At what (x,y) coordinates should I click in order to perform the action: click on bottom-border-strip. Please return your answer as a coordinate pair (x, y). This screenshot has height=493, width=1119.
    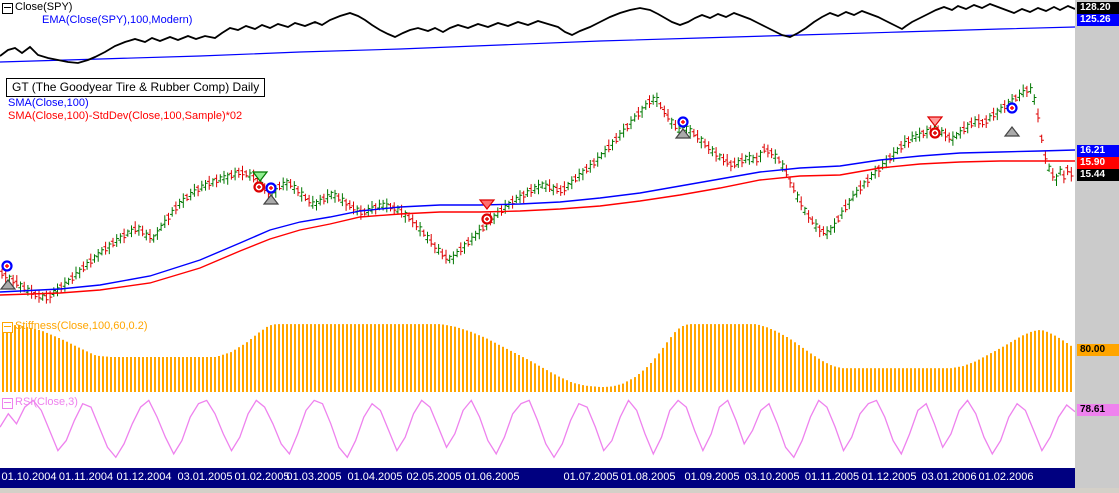
    Looking at the image, I should click on (559, 490).